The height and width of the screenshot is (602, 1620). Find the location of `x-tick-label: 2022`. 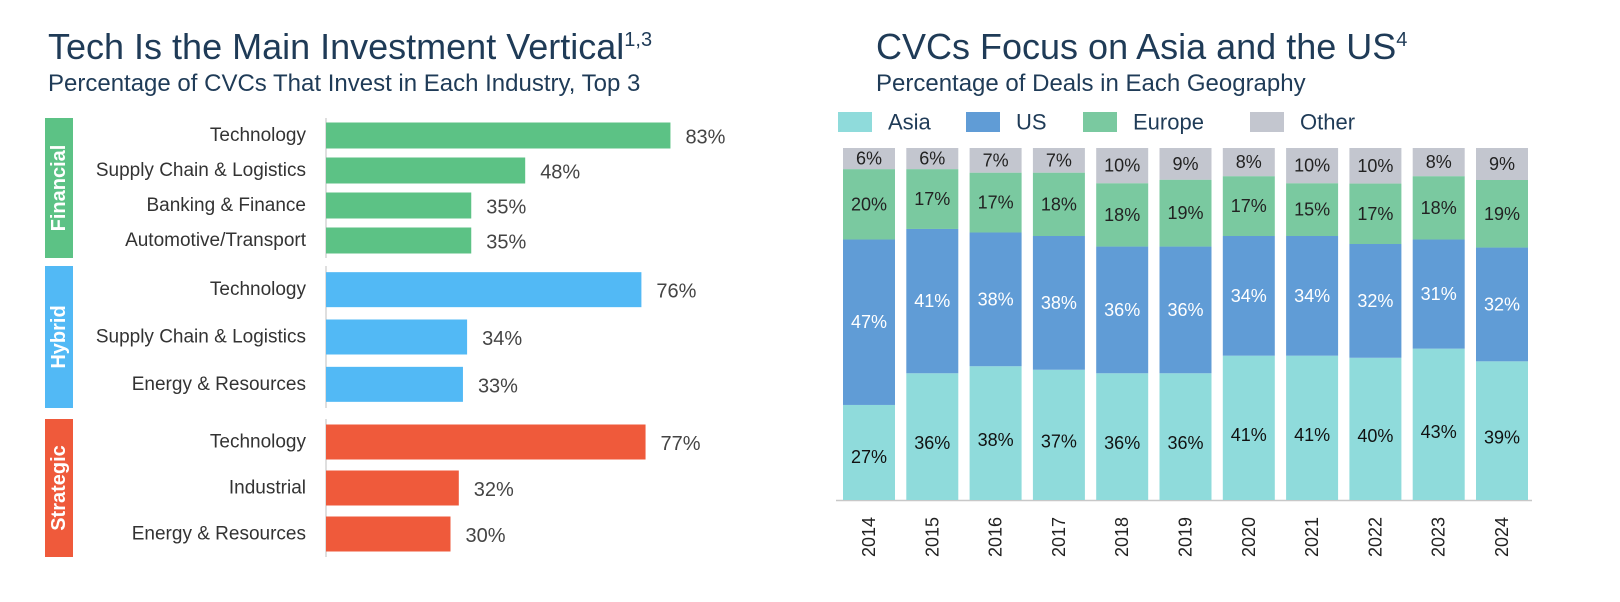

x-tick-label: 2022 is located at coordinates (1375, 537).